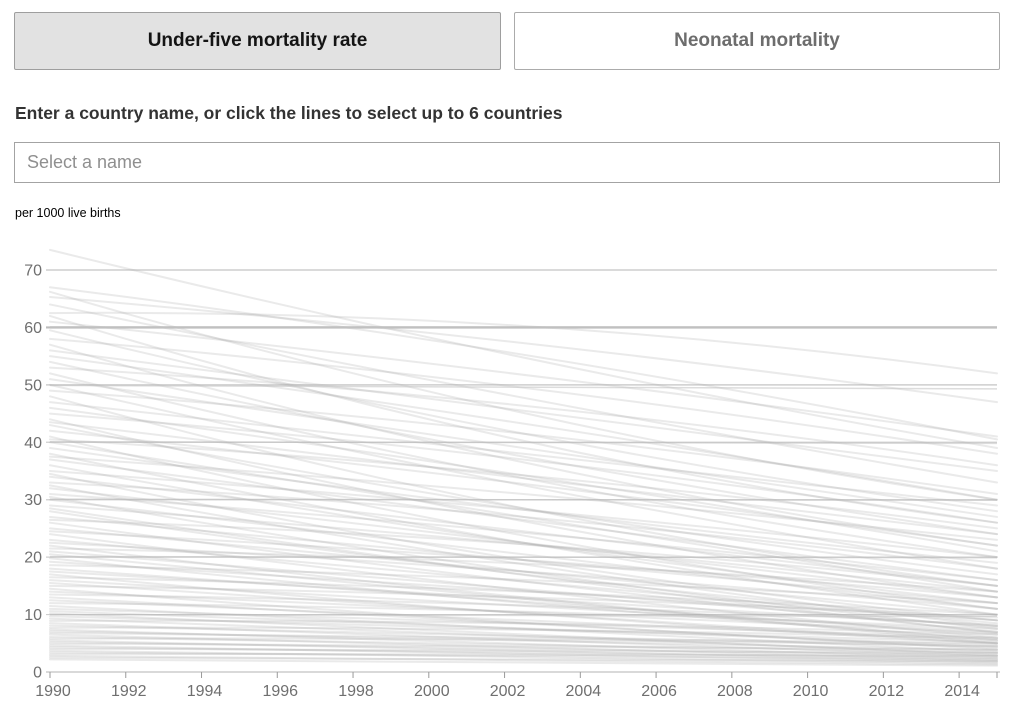 The image size is (1015, 715). I want to click on tab-neonatal-mortality: Neonatal mortality, so click(757, 41).